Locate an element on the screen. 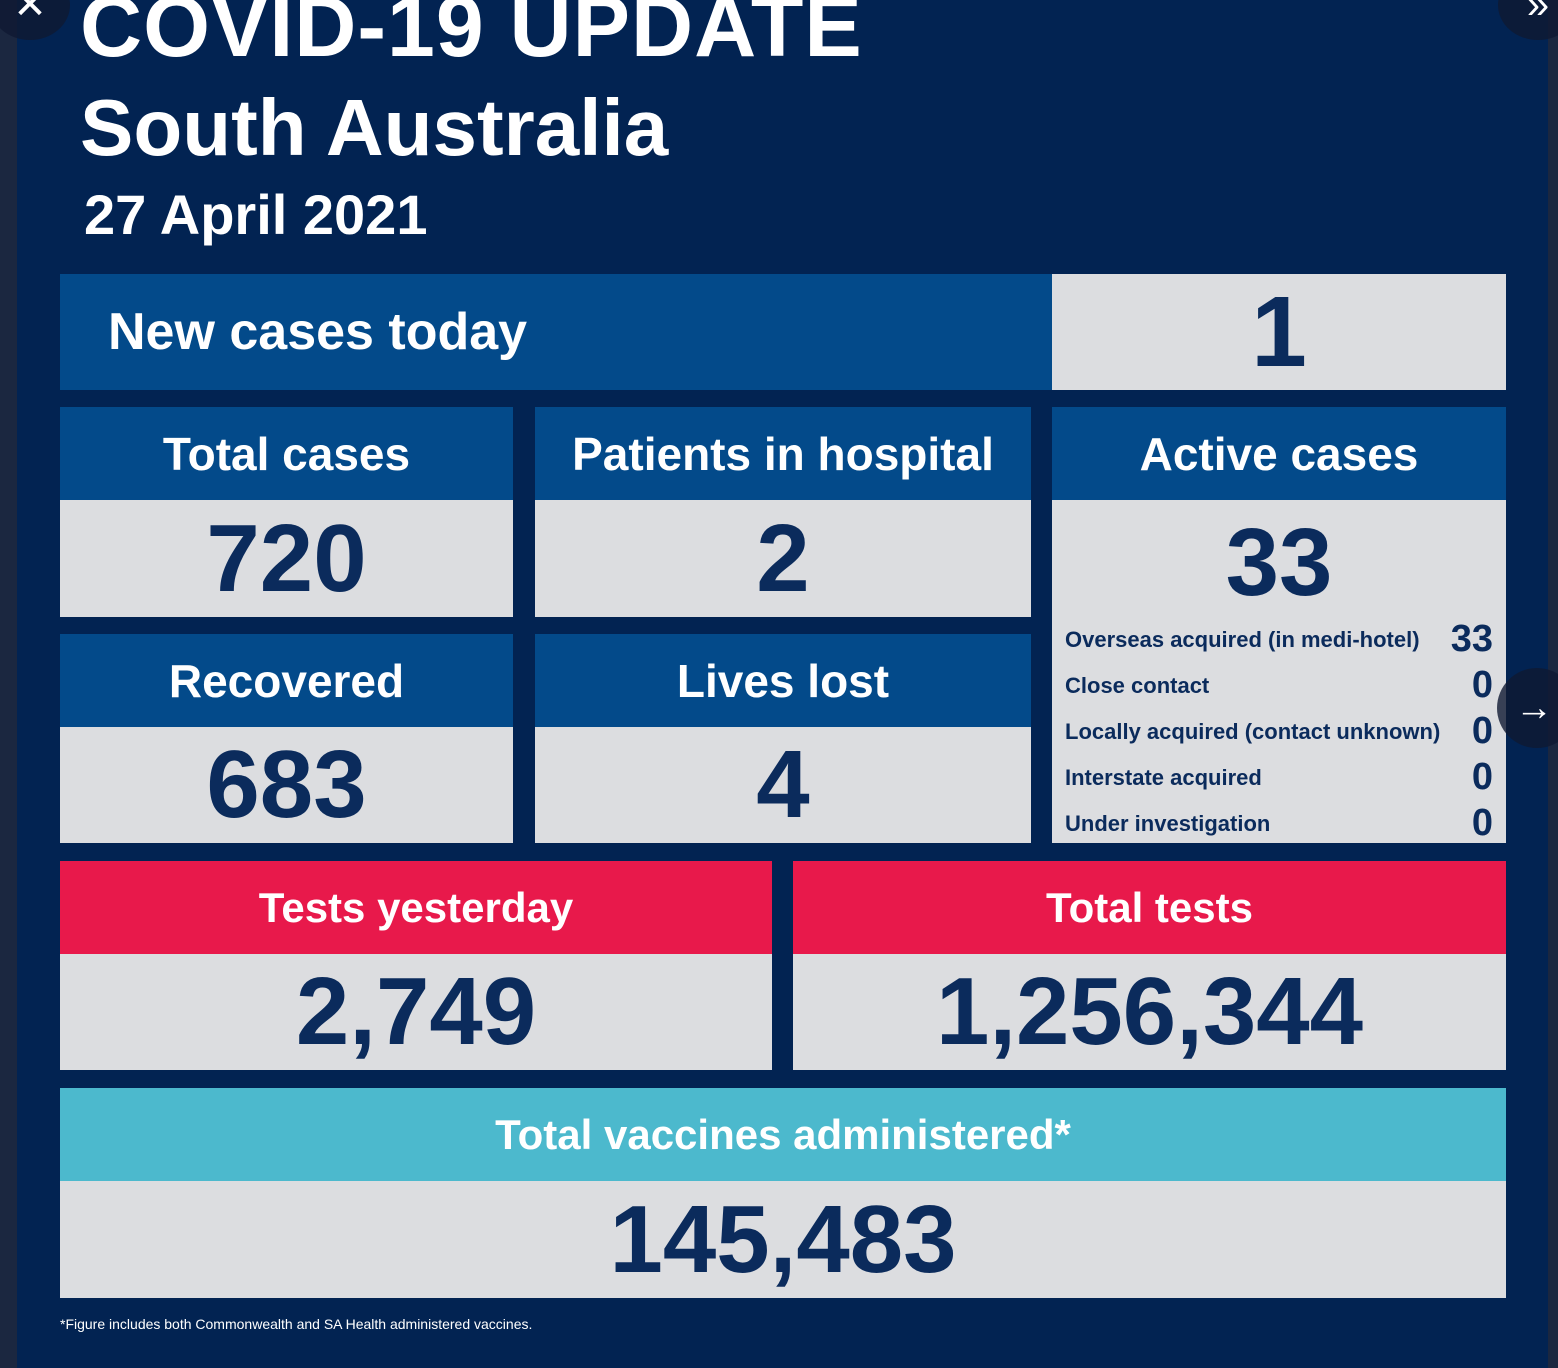 This screenshot has width=1558, height=1368. next-image-button: → is located at coordinates (1527, 708).